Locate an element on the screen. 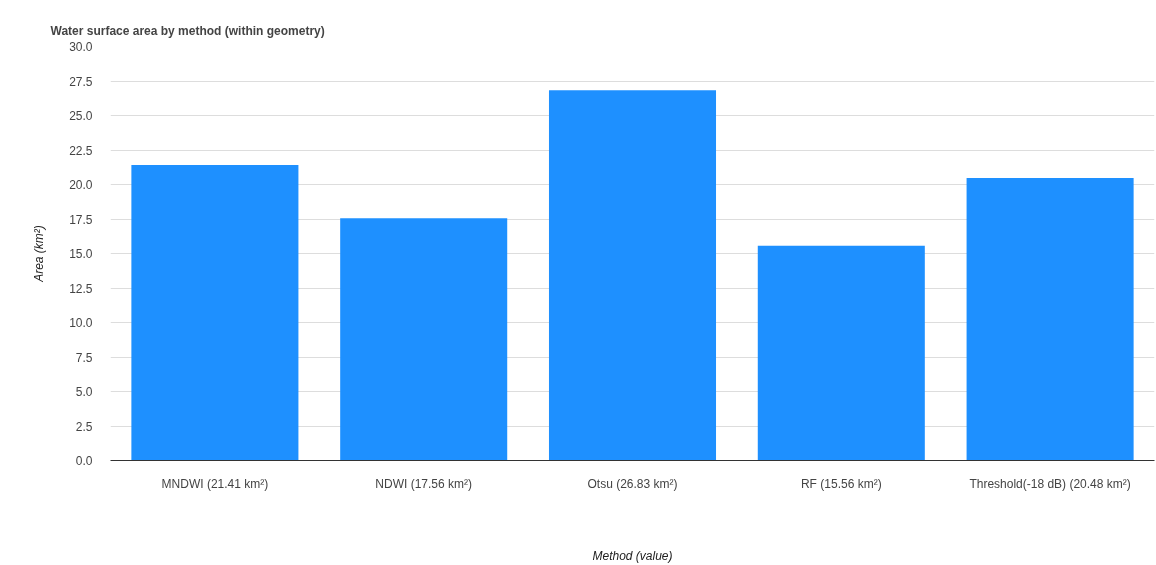 The image size is (1156, 565). y-tick-label: 25.0 is located at coordinates (81, 116).